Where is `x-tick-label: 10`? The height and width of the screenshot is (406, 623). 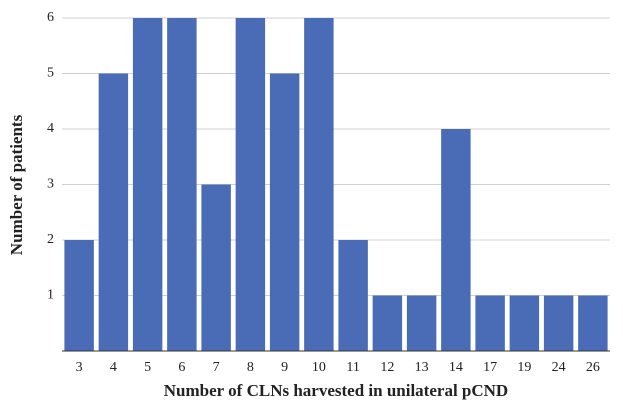 x-tick-label: 10 is located at coordinates (319, 367).